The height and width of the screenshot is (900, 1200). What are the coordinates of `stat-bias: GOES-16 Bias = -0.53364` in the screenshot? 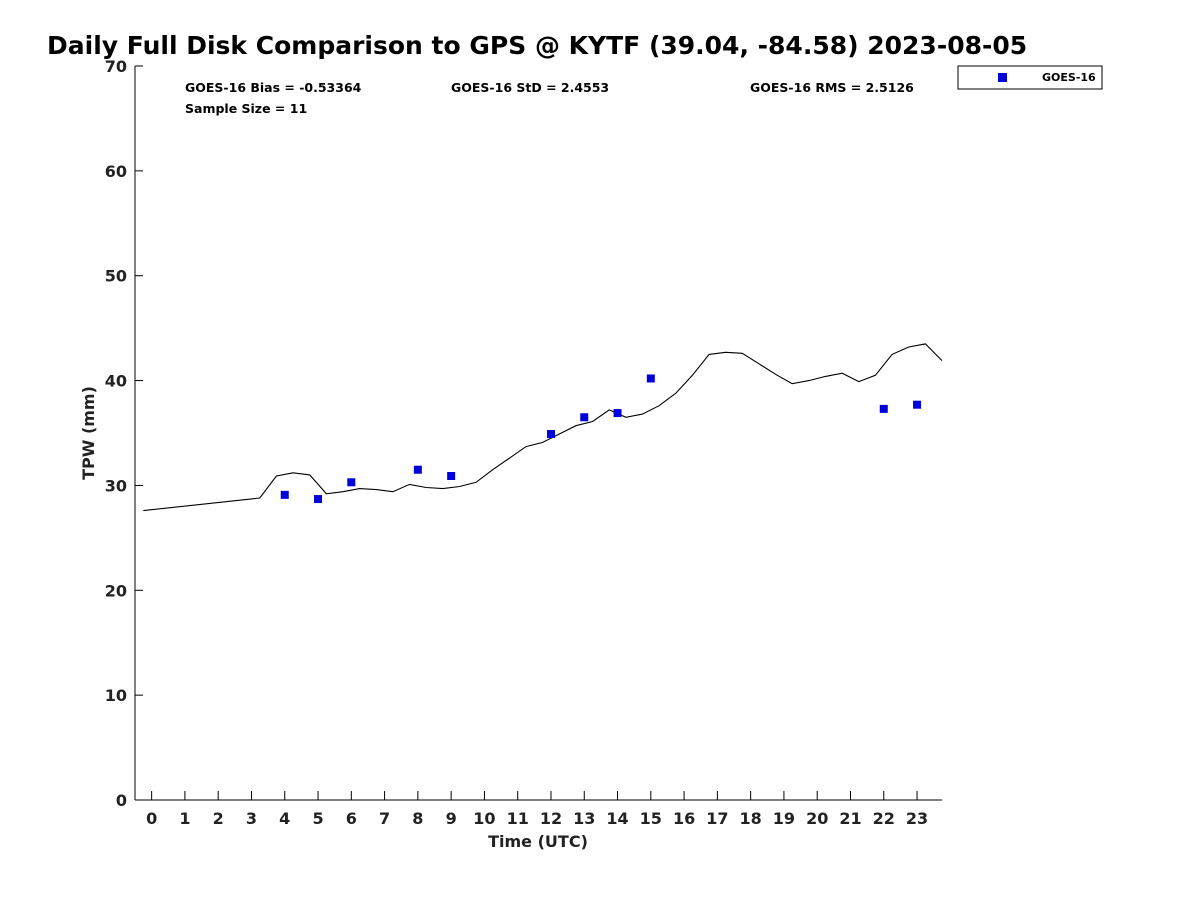 It's located at (273, 87).